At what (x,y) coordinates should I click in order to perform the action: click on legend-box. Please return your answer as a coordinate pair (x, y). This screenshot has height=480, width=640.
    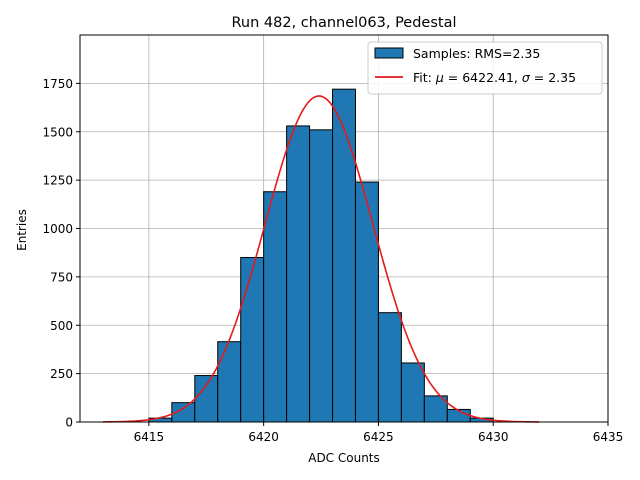
    Looking at the image, I should click on (485, 68).